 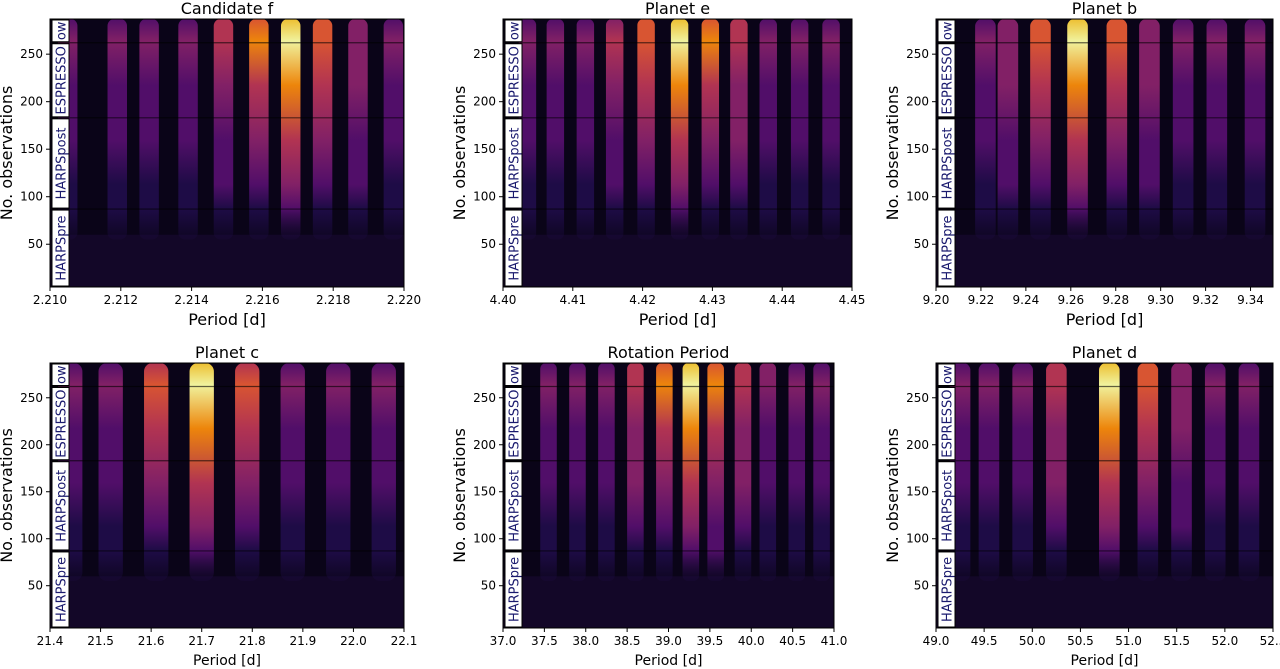 I want to click on x-tick-label: 2.220, so click(x=404, y=300).